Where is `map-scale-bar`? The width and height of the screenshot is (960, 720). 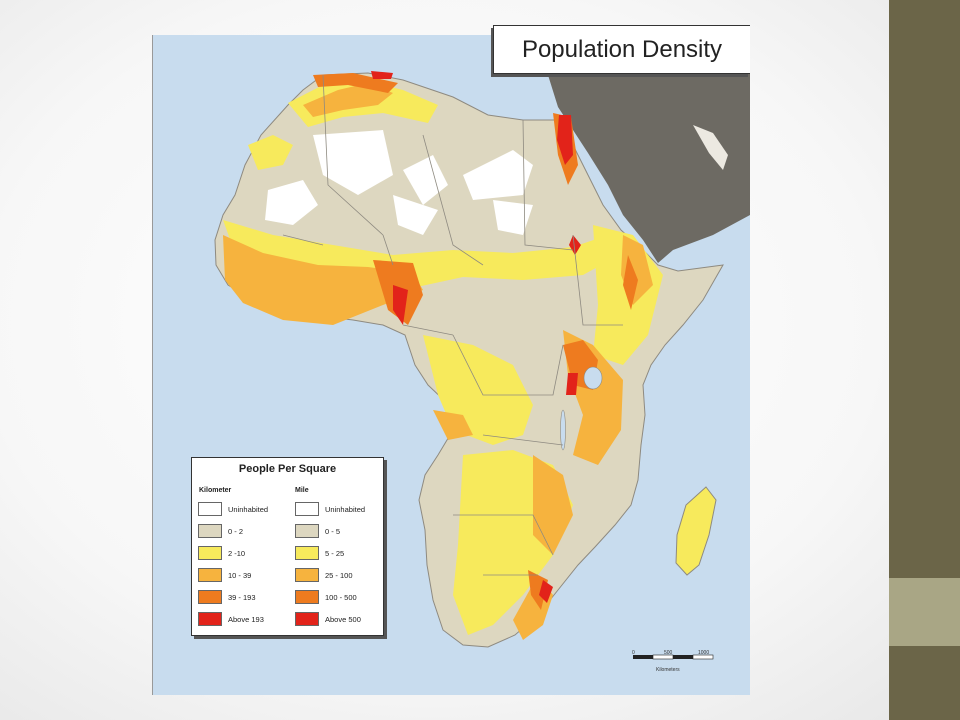
map-scale-bar is located at coordinates (673, 657).